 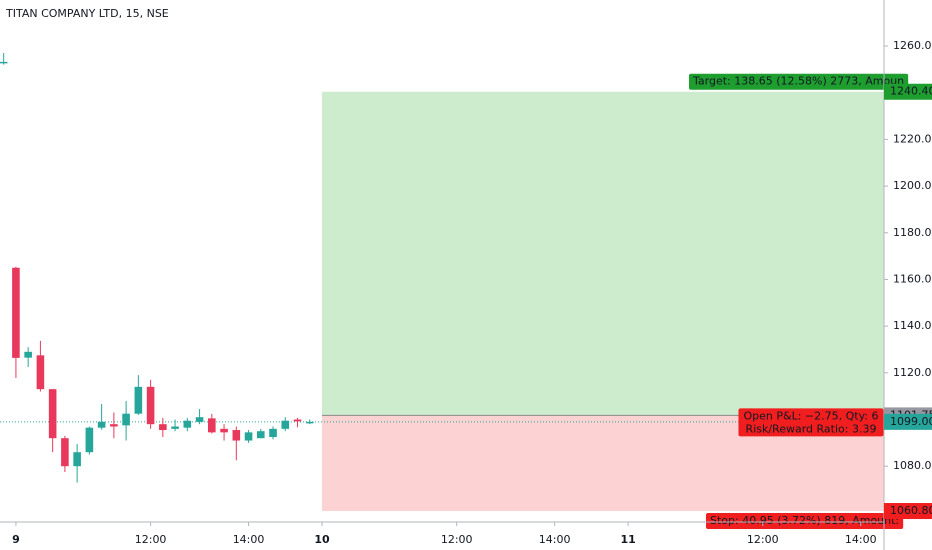 I want to click on target-label-box, so click(x=799, y=81).